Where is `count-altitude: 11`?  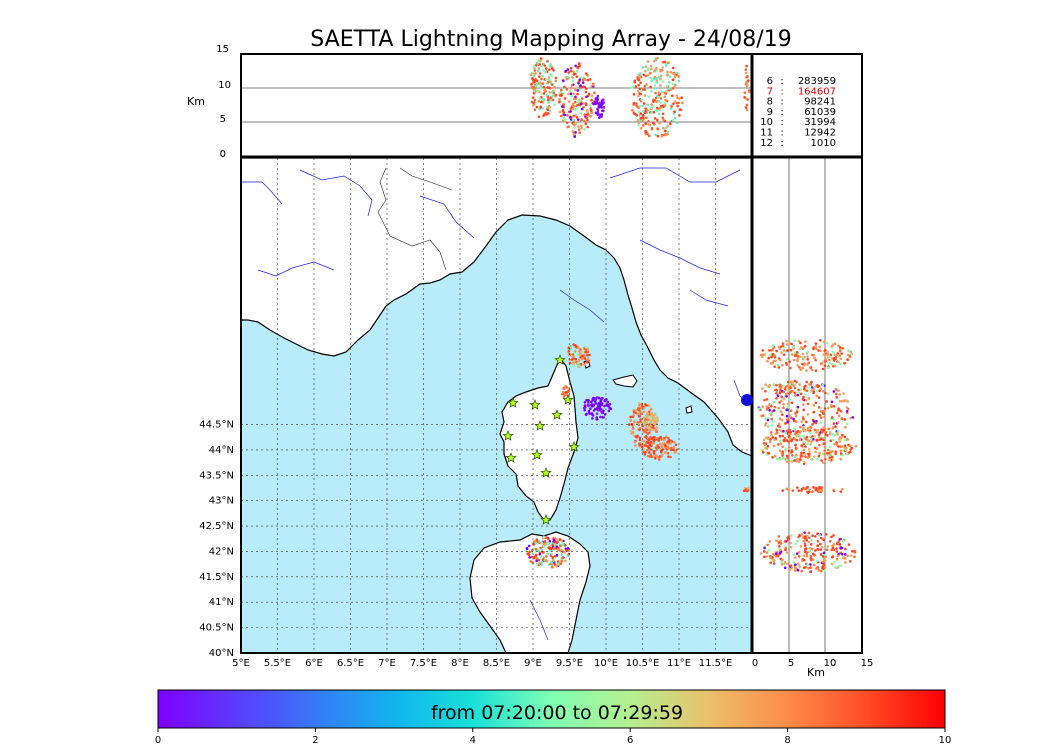
count-altitude: 11 is located at coordinates (766, 133).